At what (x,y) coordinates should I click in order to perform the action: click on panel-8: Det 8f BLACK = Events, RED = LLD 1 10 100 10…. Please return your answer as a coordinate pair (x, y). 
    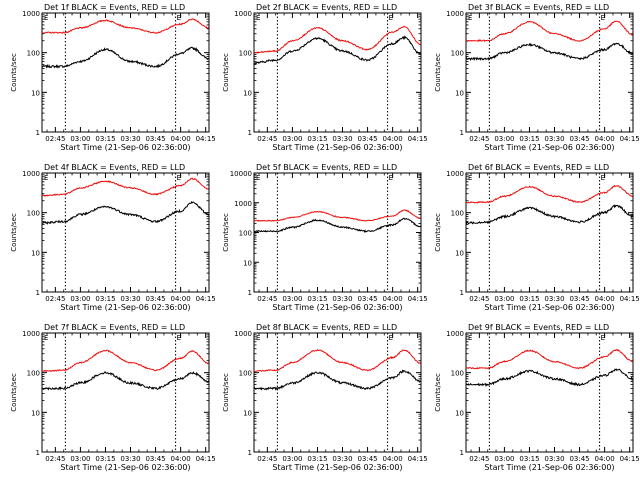
    Looking at the image, I should click on (325, 397).